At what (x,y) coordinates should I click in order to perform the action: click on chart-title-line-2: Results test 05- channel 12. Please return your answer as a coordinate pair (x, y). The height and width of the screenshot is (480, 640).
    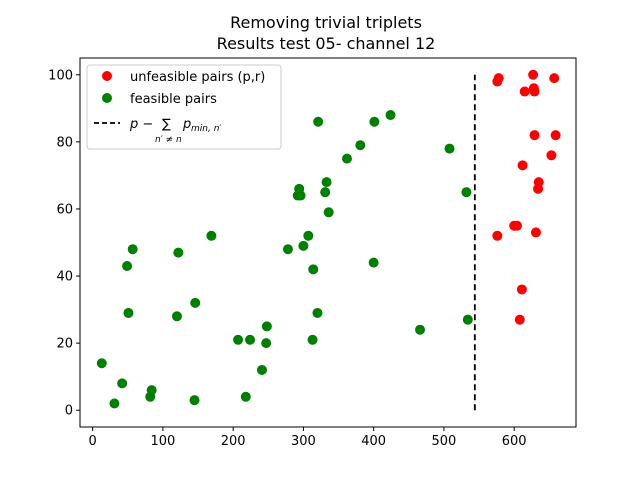
    Looking at the image, I should click on (326, 43).